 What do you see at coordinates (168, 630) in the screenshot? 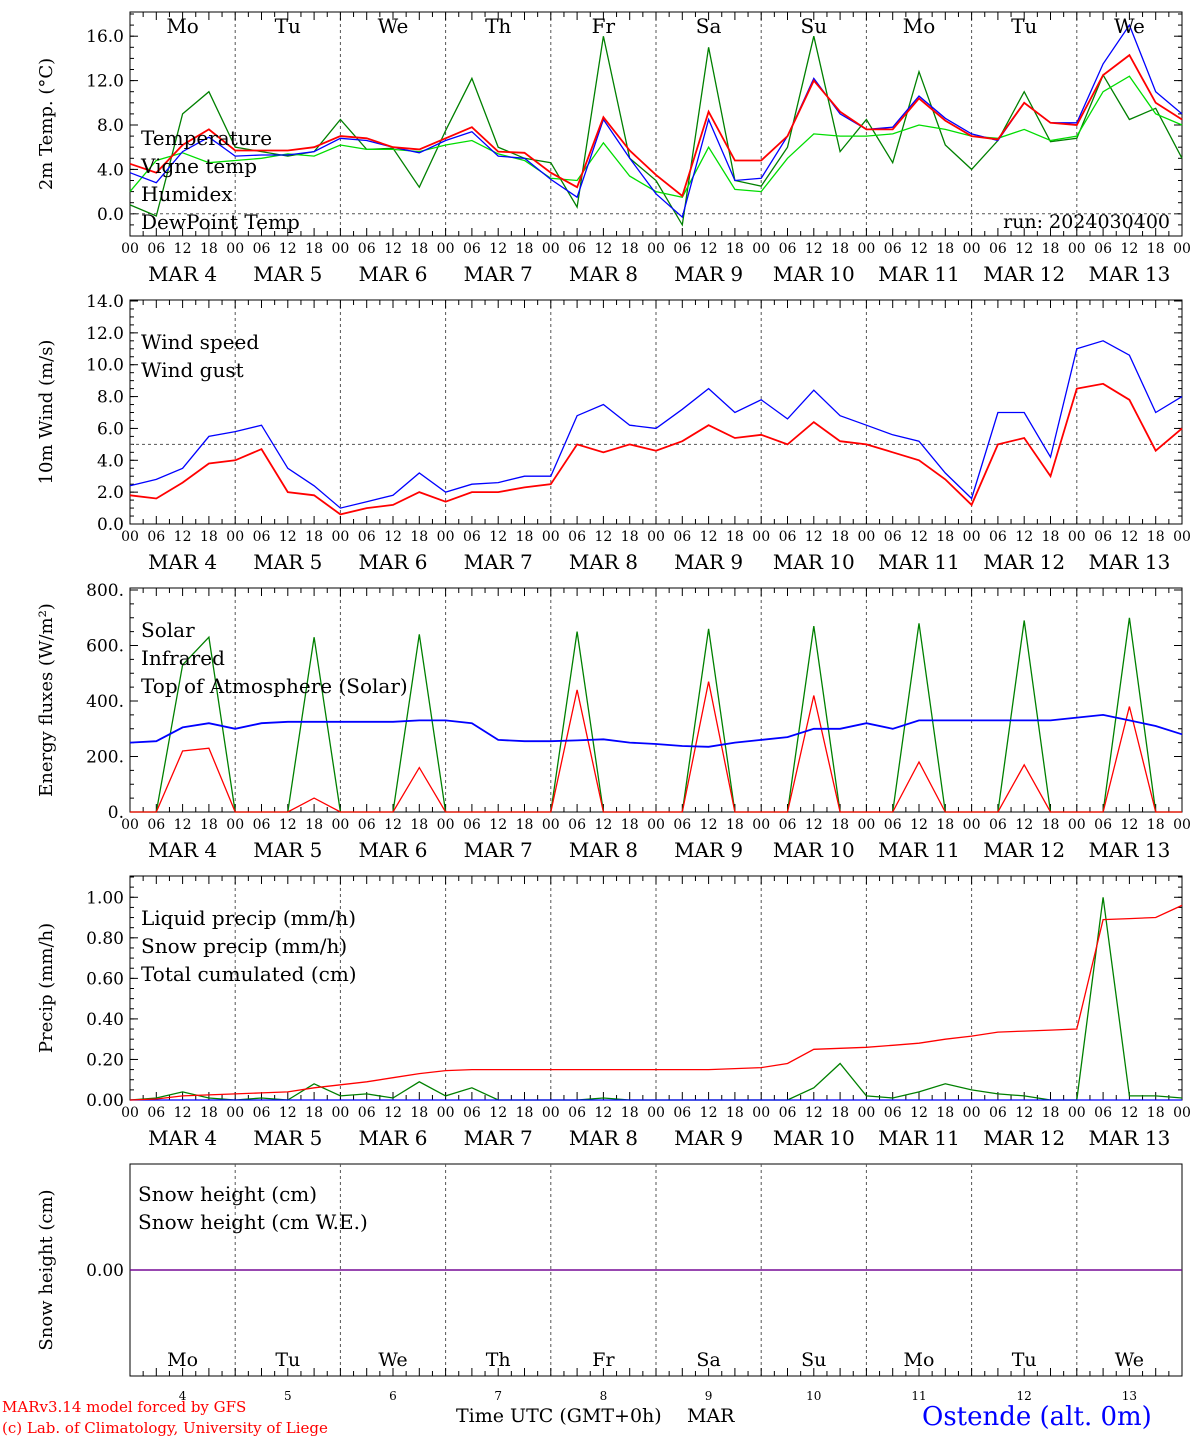
I see `legend-entry: Solar` at bounding box center [168, 630].